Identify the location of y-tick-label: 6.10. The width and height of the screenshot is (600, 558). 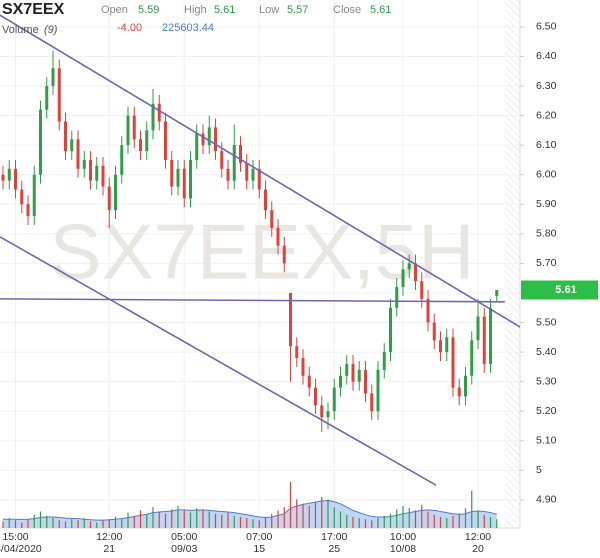
(546, 145).